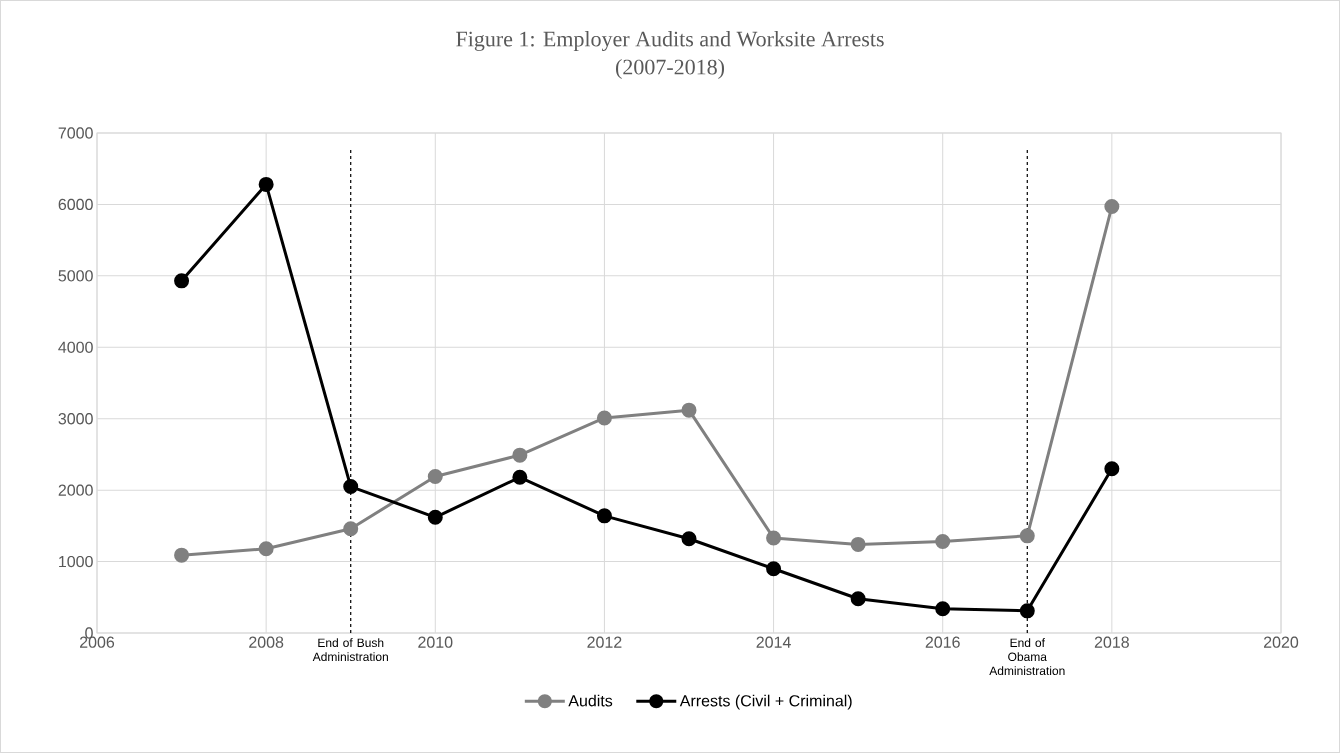  I want to click on legend-label: Arrests (Civil + Criminal), so click(765, 702).